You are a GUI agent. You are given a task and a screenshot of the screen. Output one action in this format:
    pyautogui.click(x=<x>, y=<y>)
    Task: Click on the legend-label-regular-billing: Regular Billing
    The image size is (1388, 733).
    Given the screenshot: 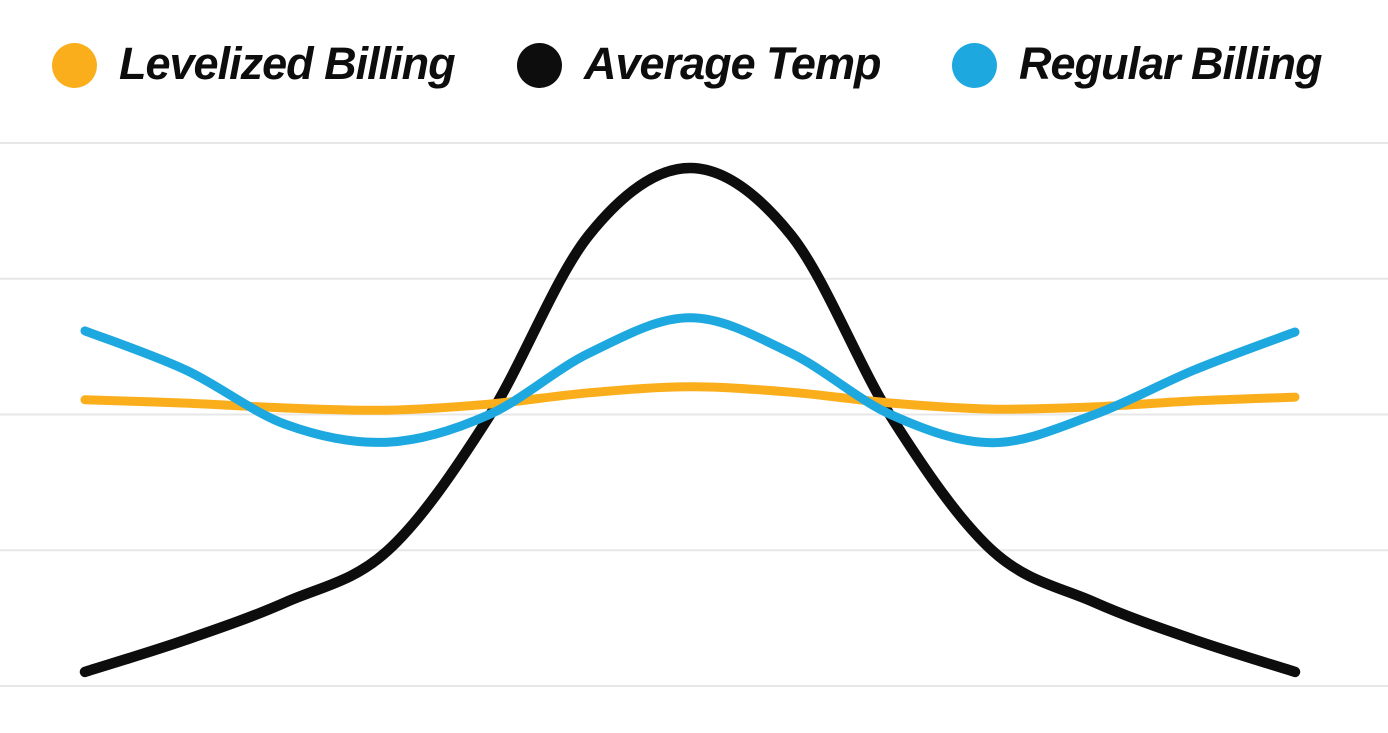 What is the action you would take?
    pyautogui.click(x=1171, y=63)
    